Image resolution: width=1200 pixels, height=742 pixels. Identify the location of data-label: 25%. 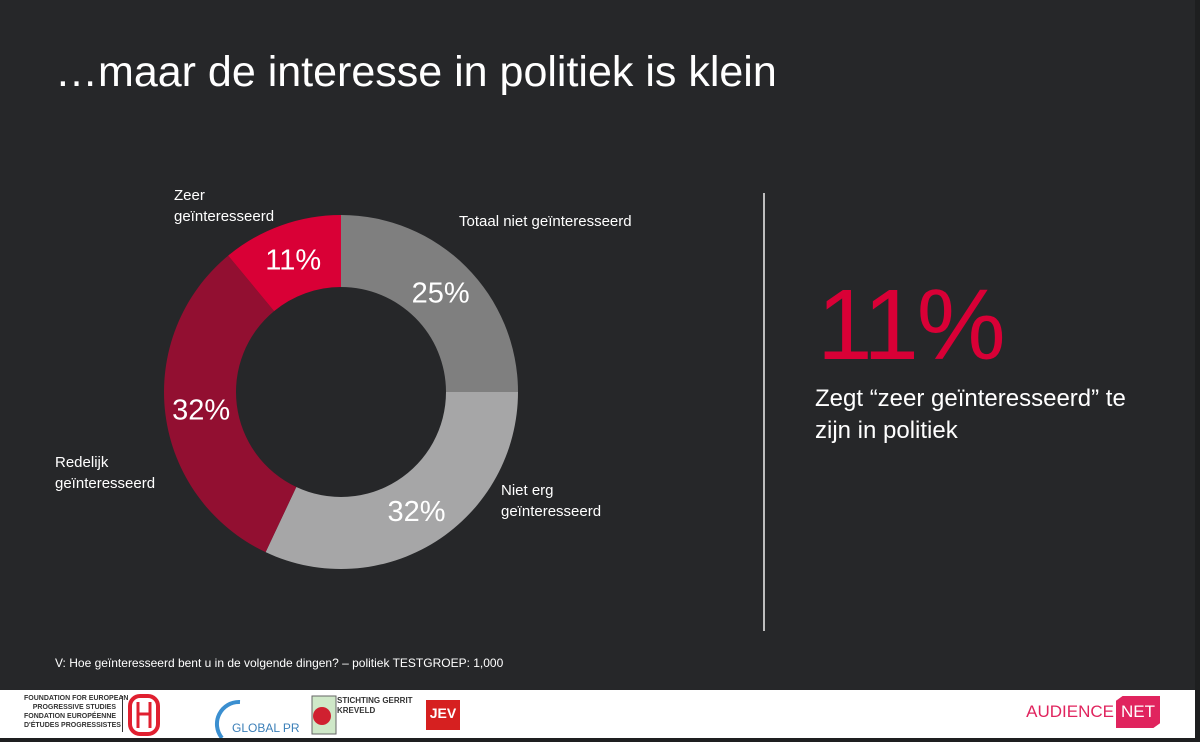
(441, 293).